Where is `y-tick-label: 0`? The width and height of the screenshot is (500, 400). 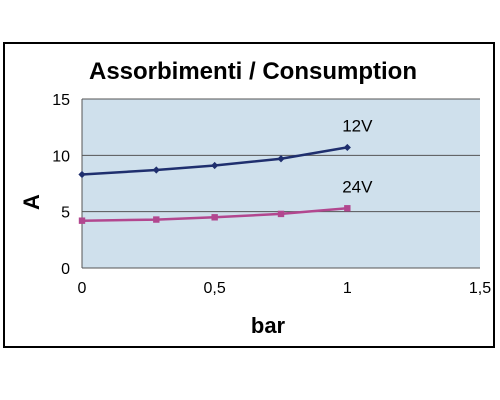 y-tick-label: 0 is located at coordinates (65, 269).